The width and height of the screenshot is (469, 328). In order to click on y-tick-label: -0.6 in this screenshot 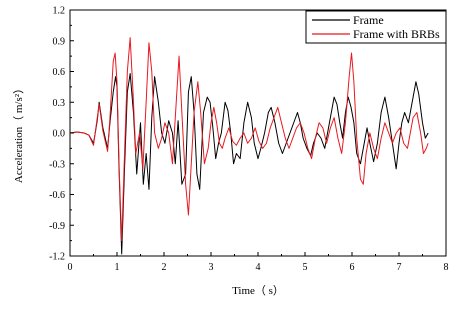, I will do `click(57, 195)`.